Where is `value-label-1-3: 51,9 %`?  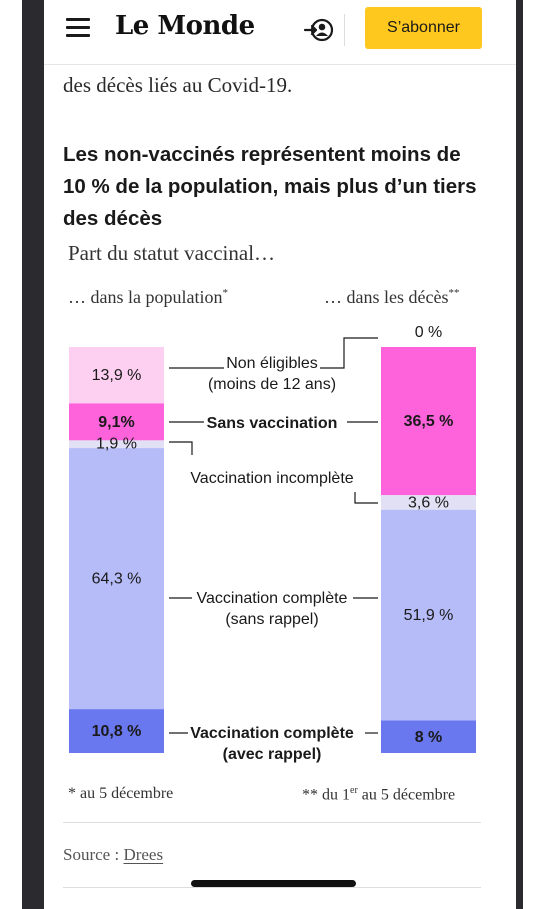 value-label-1-3: 51,9 % is located at coordinates (429, 615).